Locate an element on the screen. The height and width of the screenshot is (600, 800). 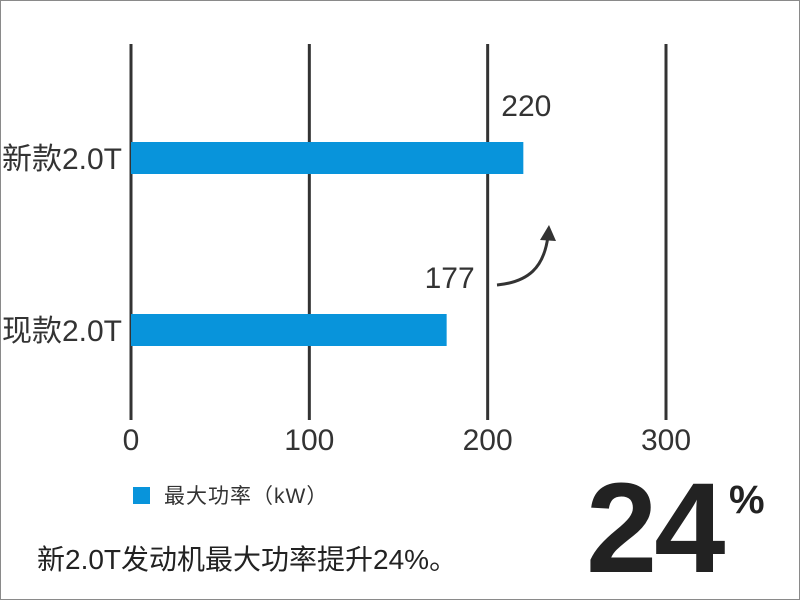
legend-label: 最大功率（kW） is located at coordinates (246, 496).